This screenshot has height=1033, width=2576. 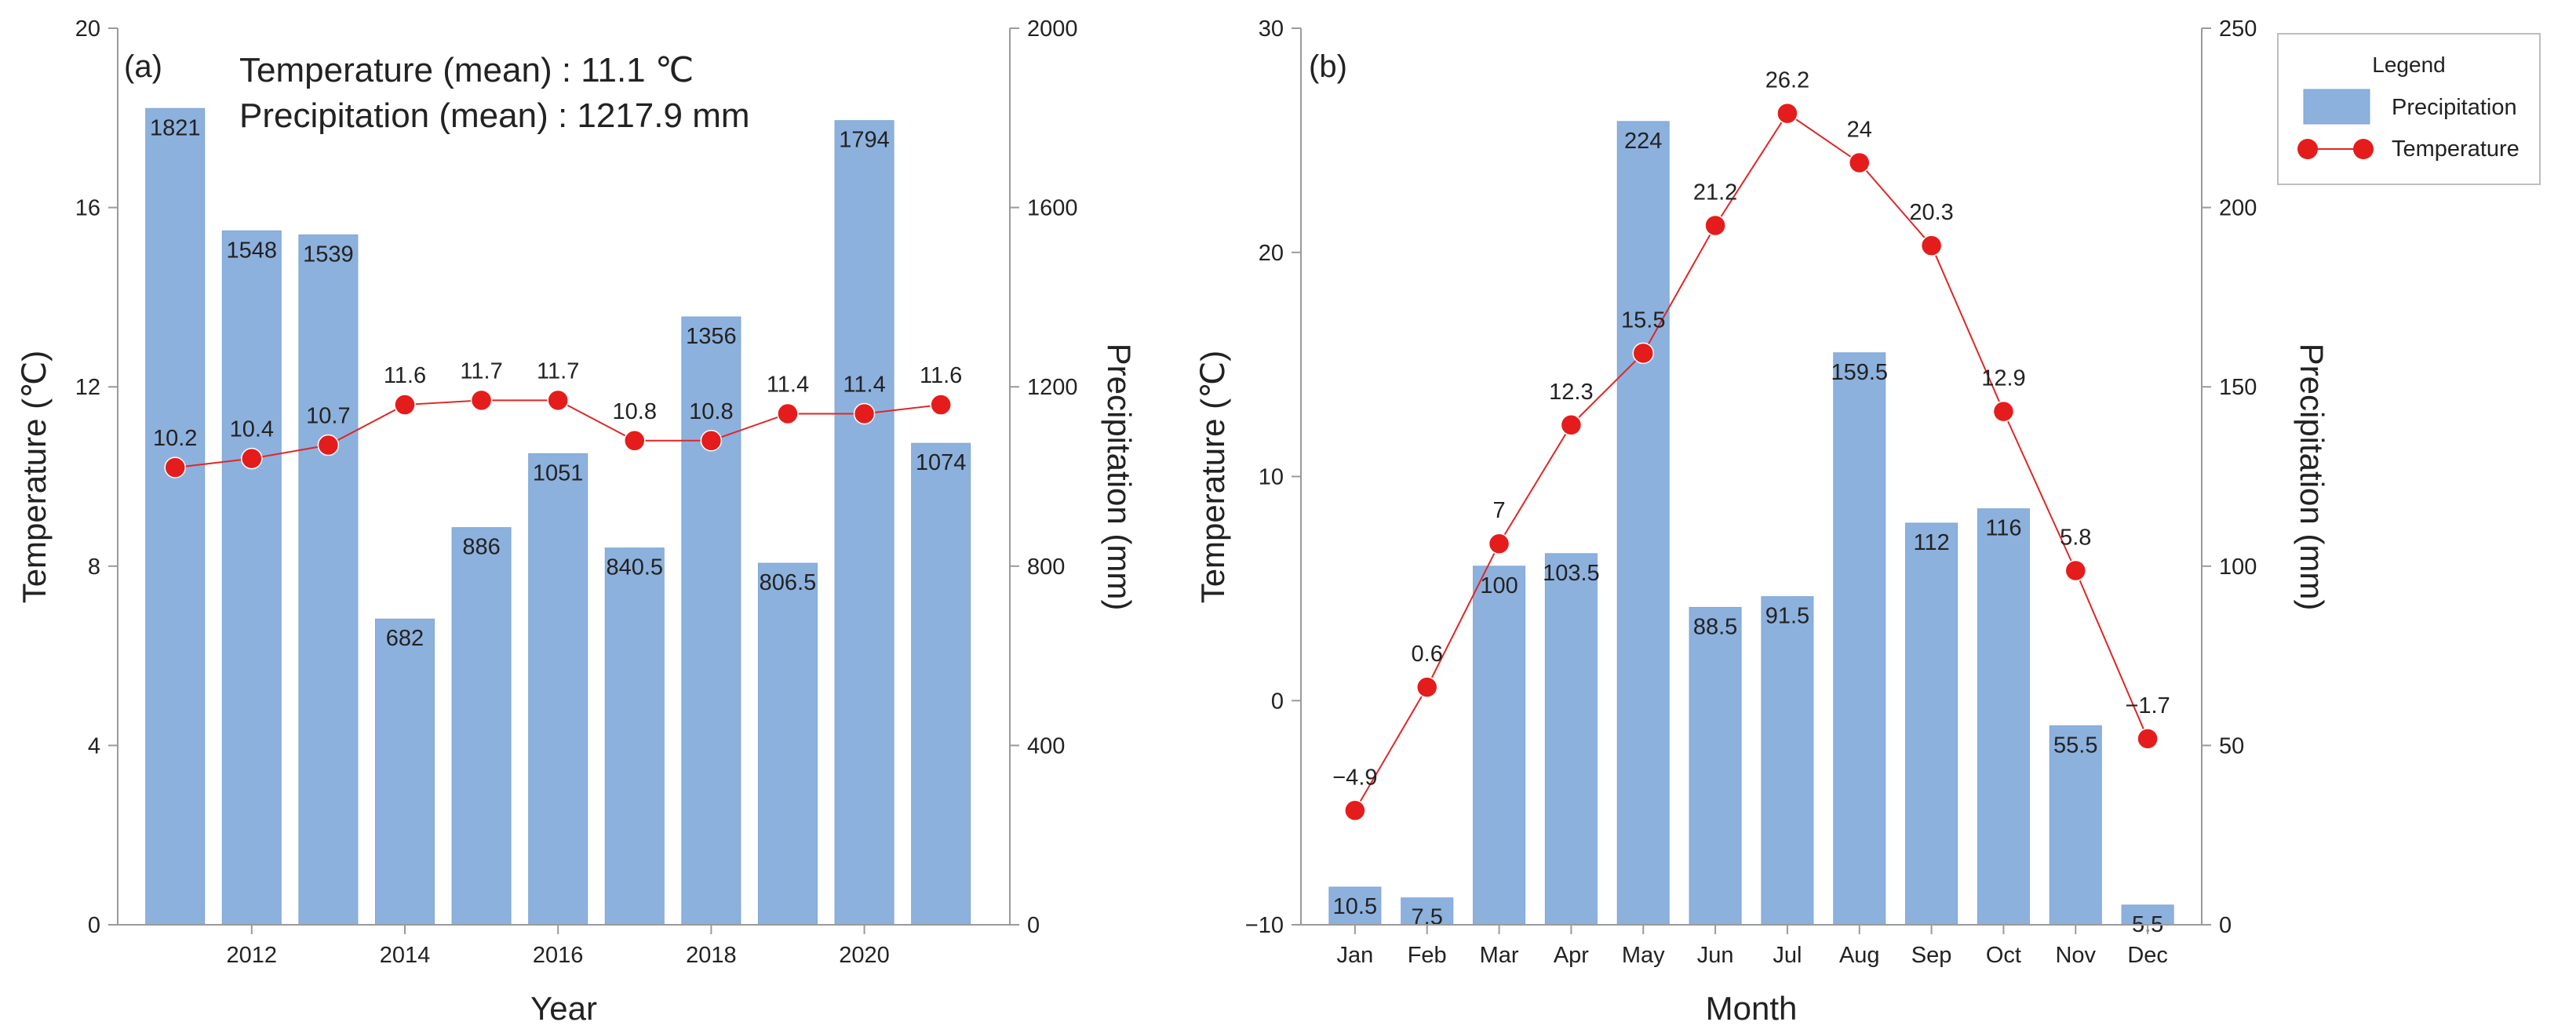 I want to click on legend-swatch-temperature-point, so click(x=2307, y=149).